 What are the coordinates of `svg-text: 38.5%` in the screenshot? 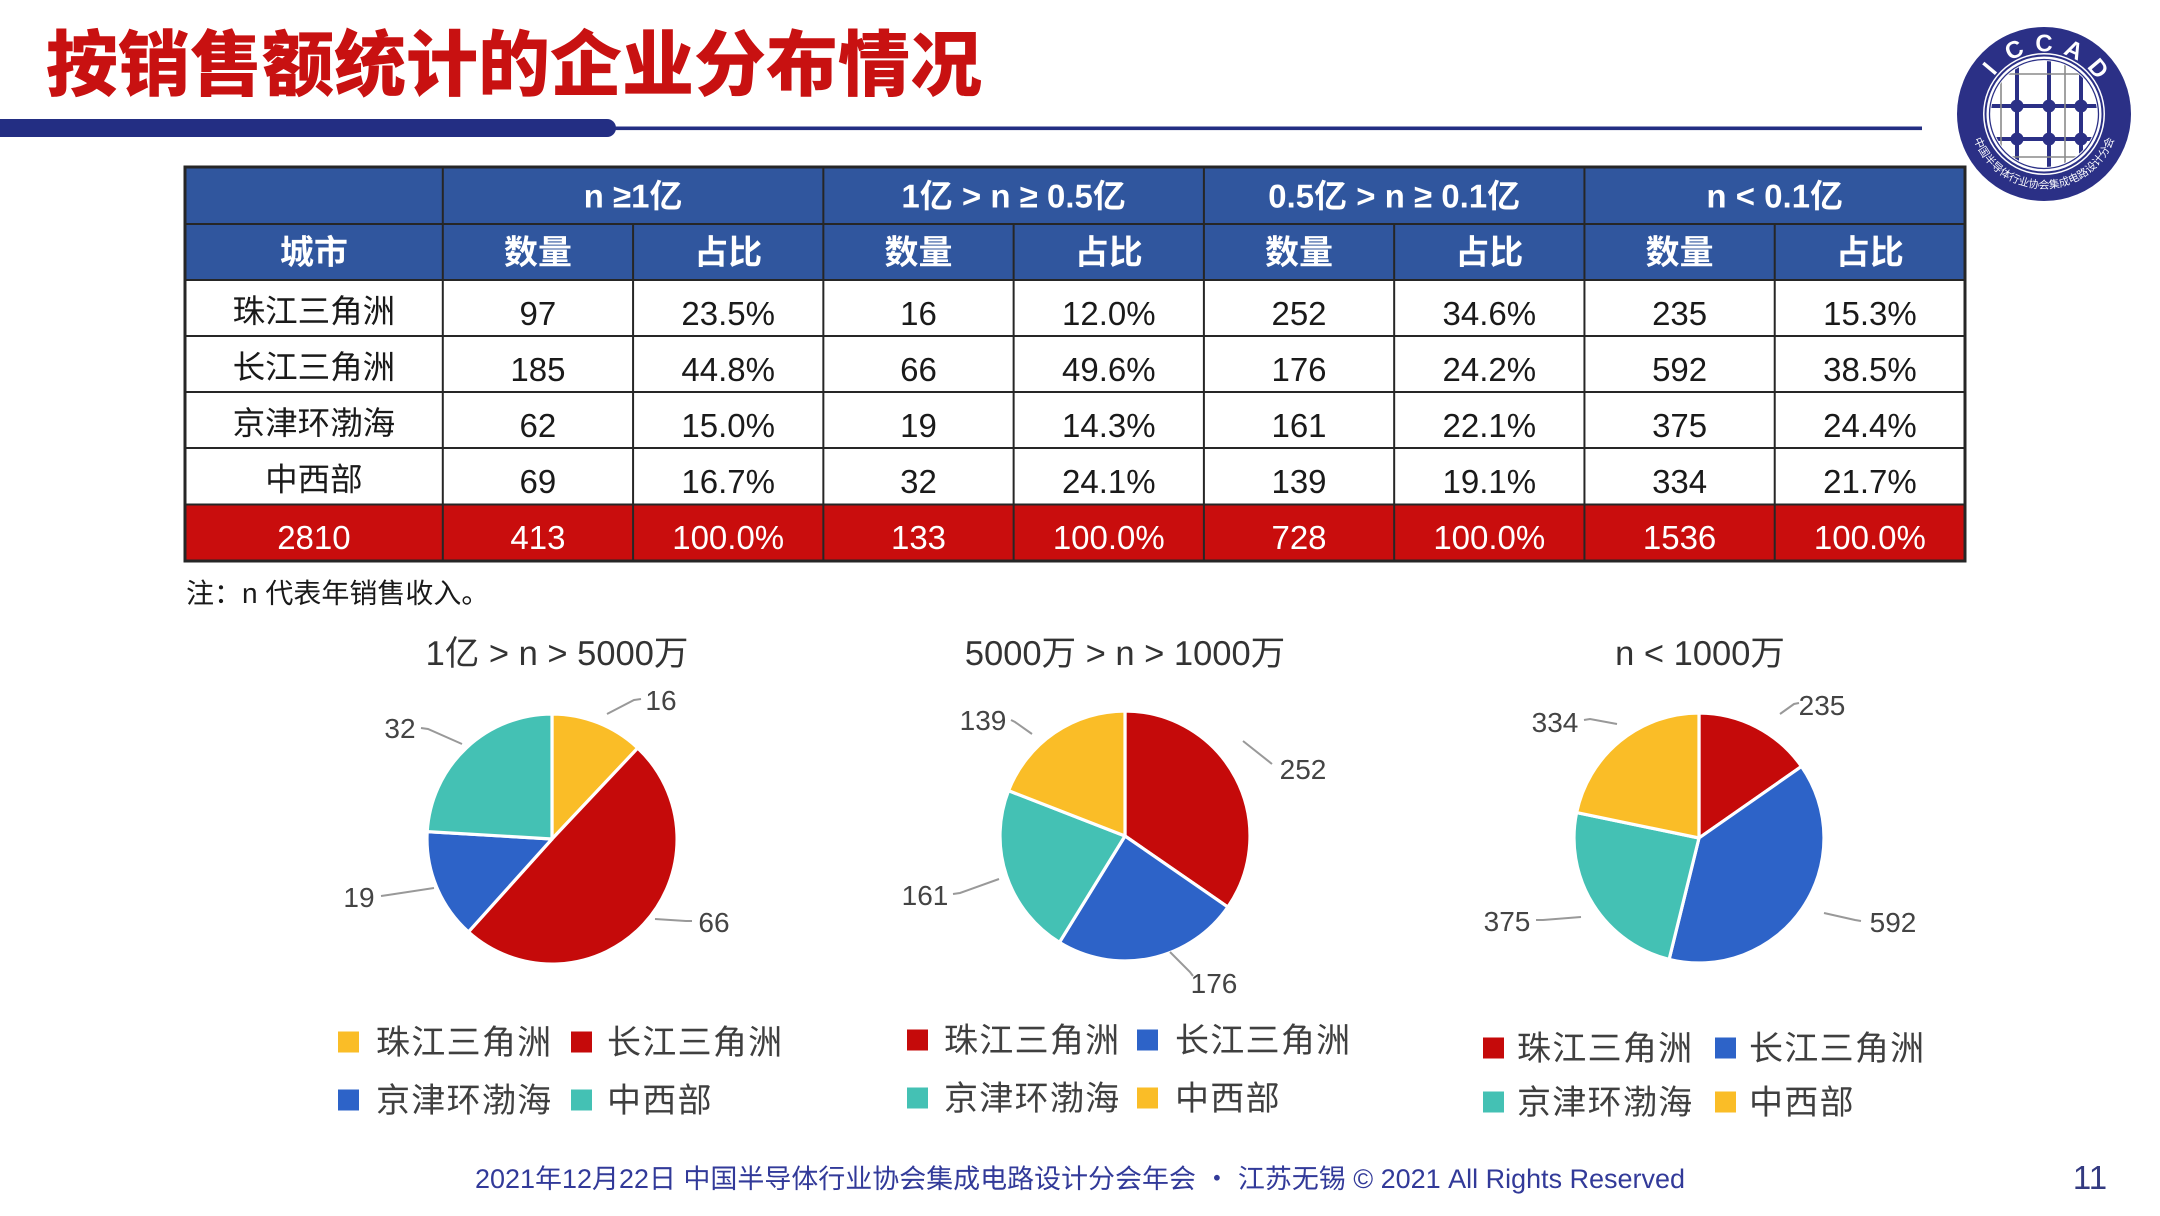 It's located at (1870, 369).